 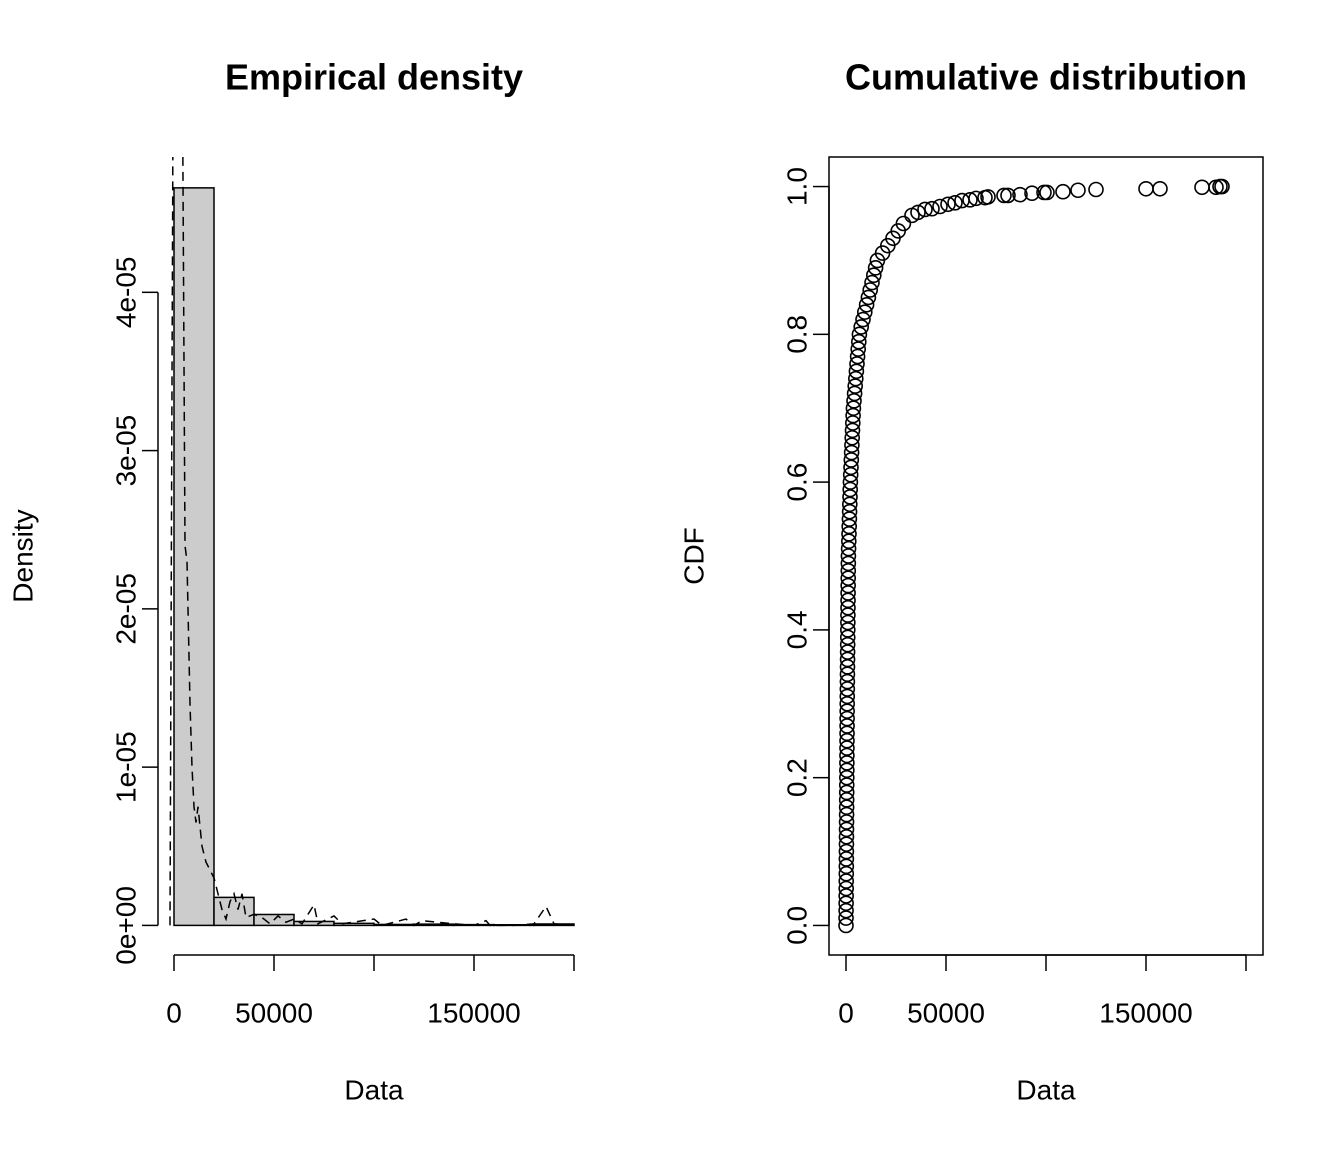 I want to click on y-tick-label: 3e-05, so click(x=125, y=451).